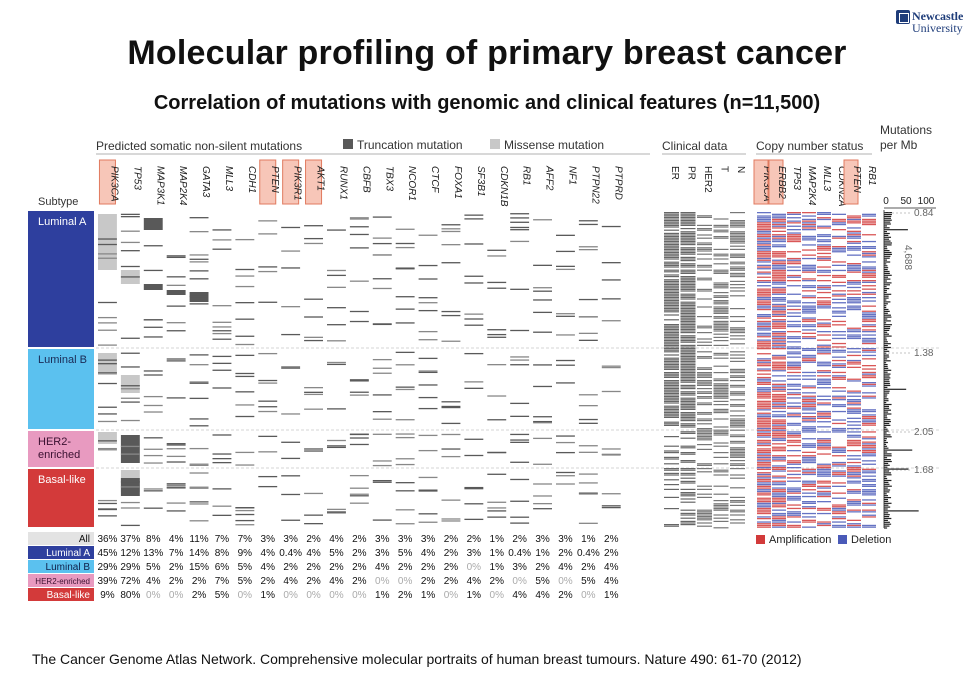  I want to click on clinical-label-n: N, so click(740, 169).